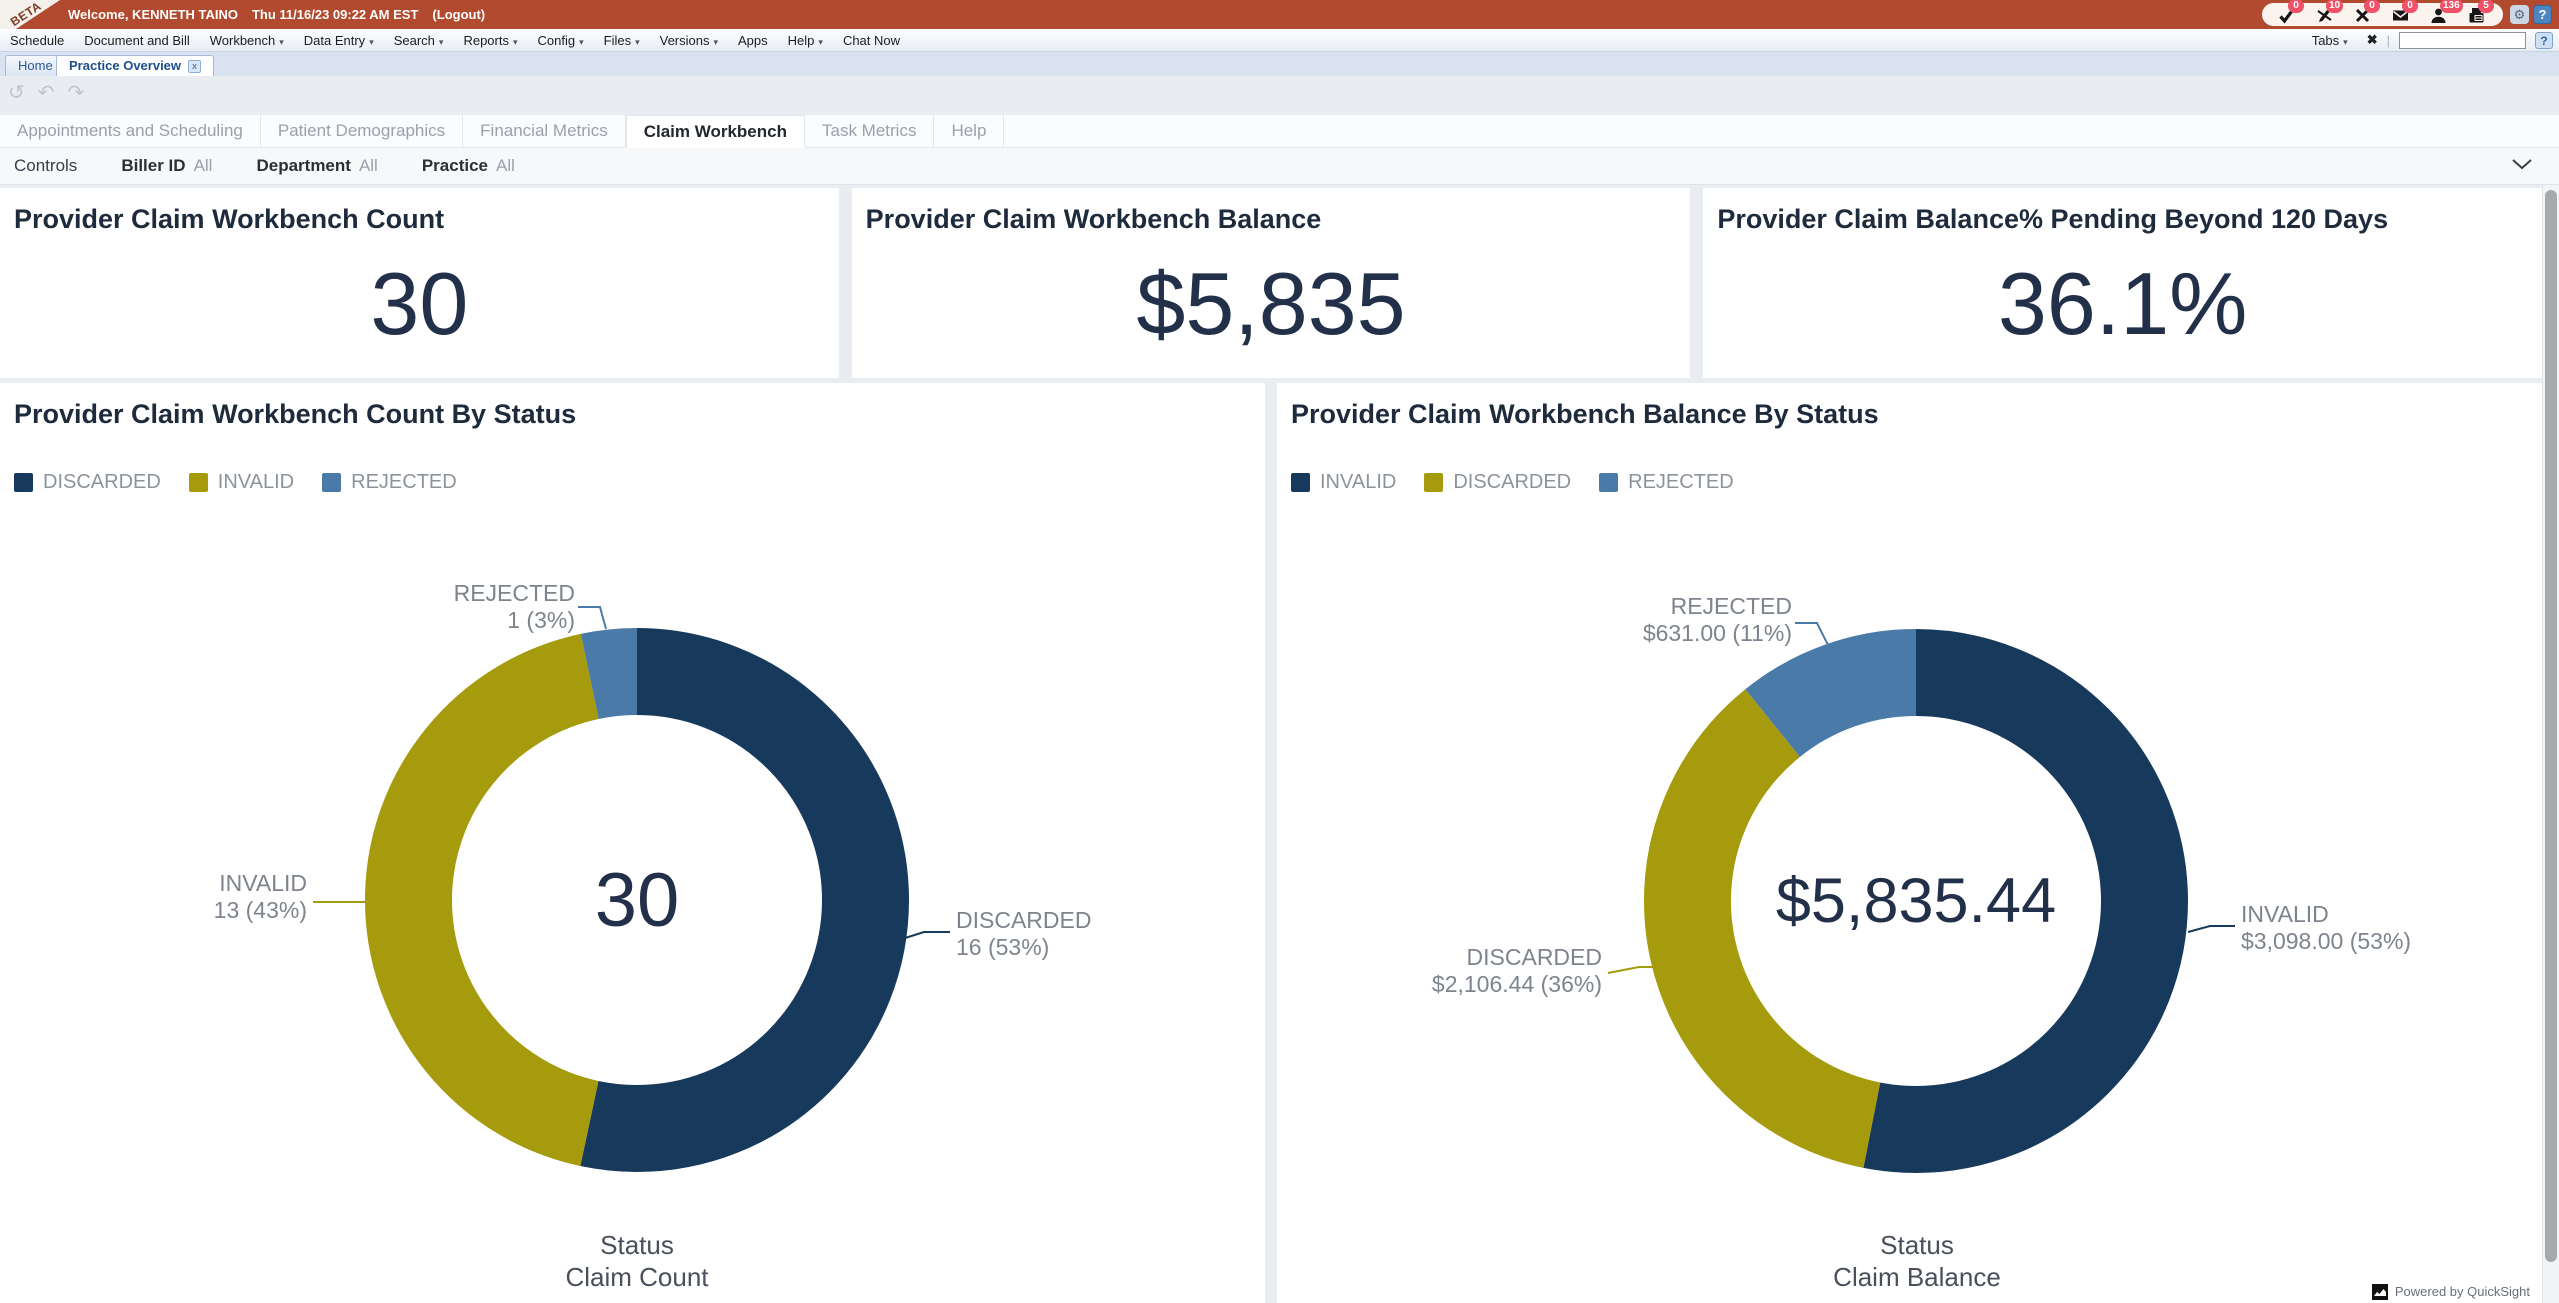 The image size is (2559, 1303). Describe the element at coordinates (167, 165) in the screenshot. I see `filter-biller-id: Biller ID All` at that location.